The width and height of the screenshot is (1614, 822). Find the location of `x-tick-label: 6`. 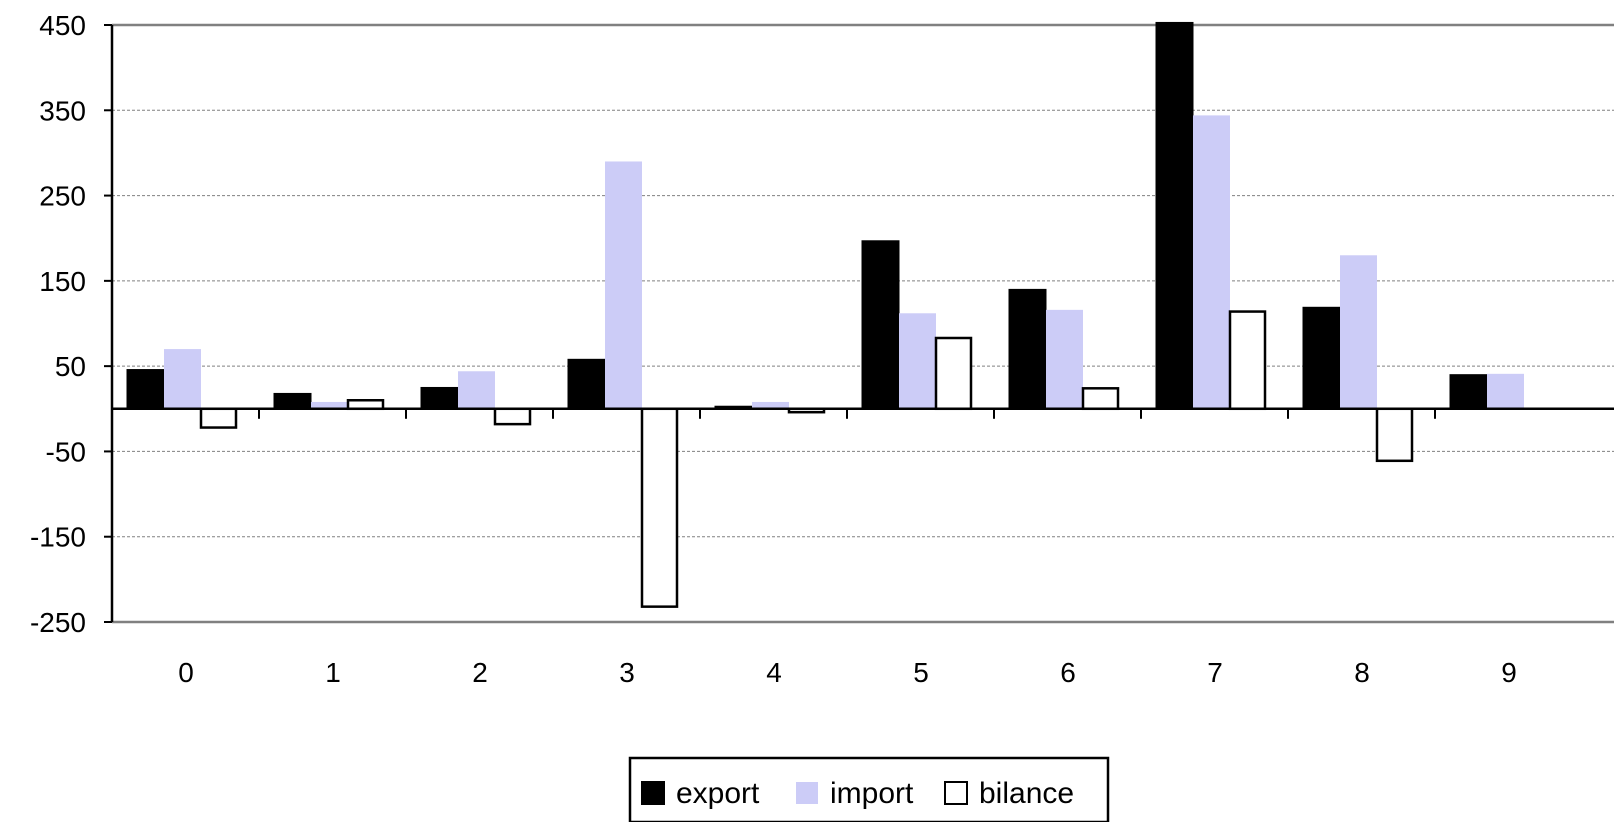

x-tick-label: 6 is located at coordinates (1068, 672).